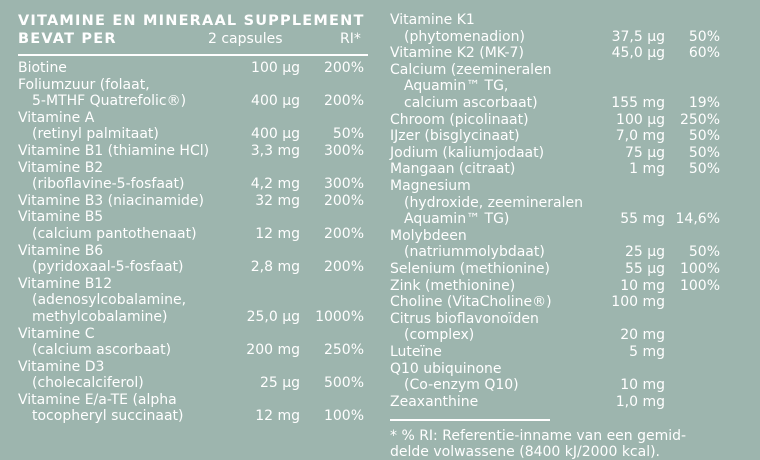  What do you see at coordinates (191, 21) in the screenshot?
I see `table-title: VITAMINE EN MINERAAL SUPPLEMENT` at bounding box center [191, 21].